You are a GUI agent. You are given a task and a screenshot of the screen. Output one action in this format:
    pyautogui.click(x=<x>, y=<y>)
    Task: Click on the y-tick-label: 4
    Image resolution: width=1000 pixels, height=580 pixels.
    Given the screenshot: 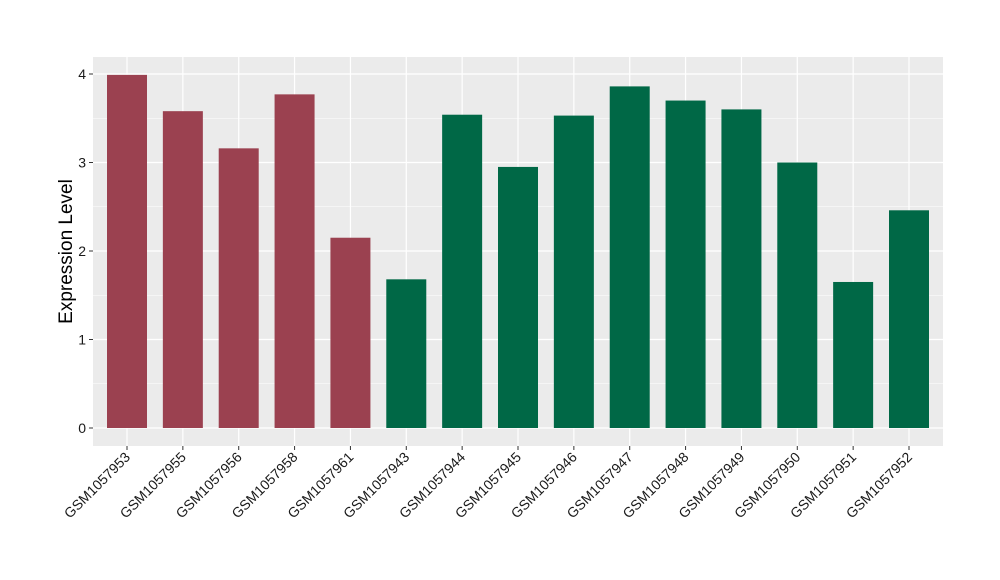 What is the action you would take?
    pyautogui.click(x=82, y=74)
    